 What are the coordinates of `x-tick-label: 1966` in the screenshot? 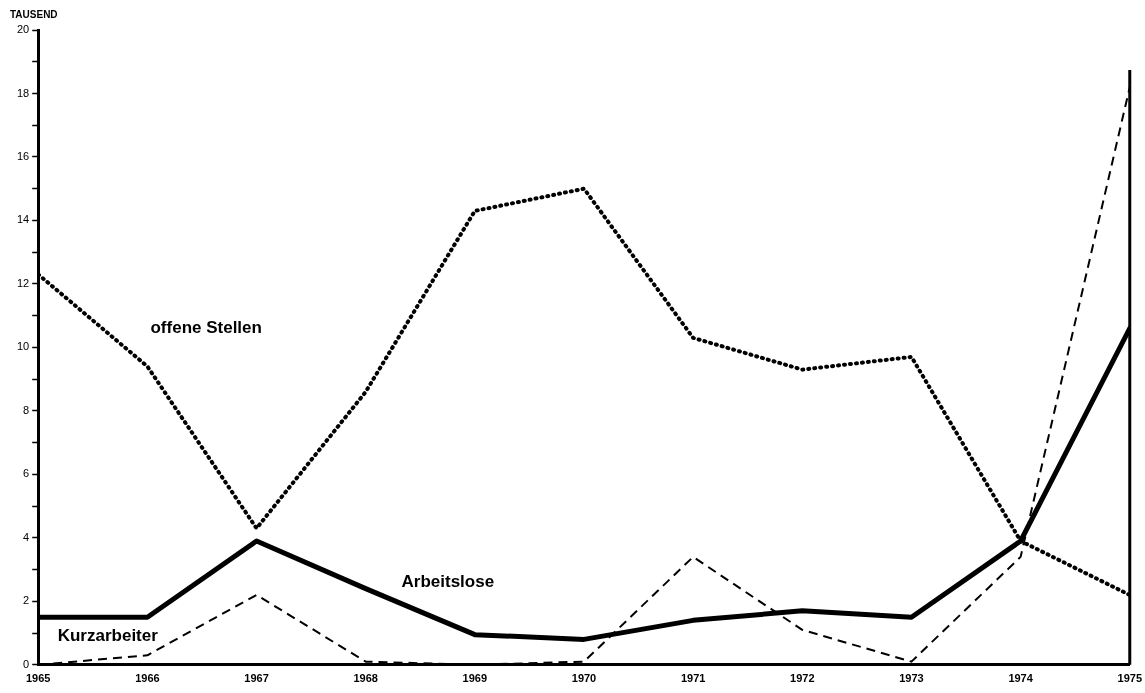 It's located at (147, 678).